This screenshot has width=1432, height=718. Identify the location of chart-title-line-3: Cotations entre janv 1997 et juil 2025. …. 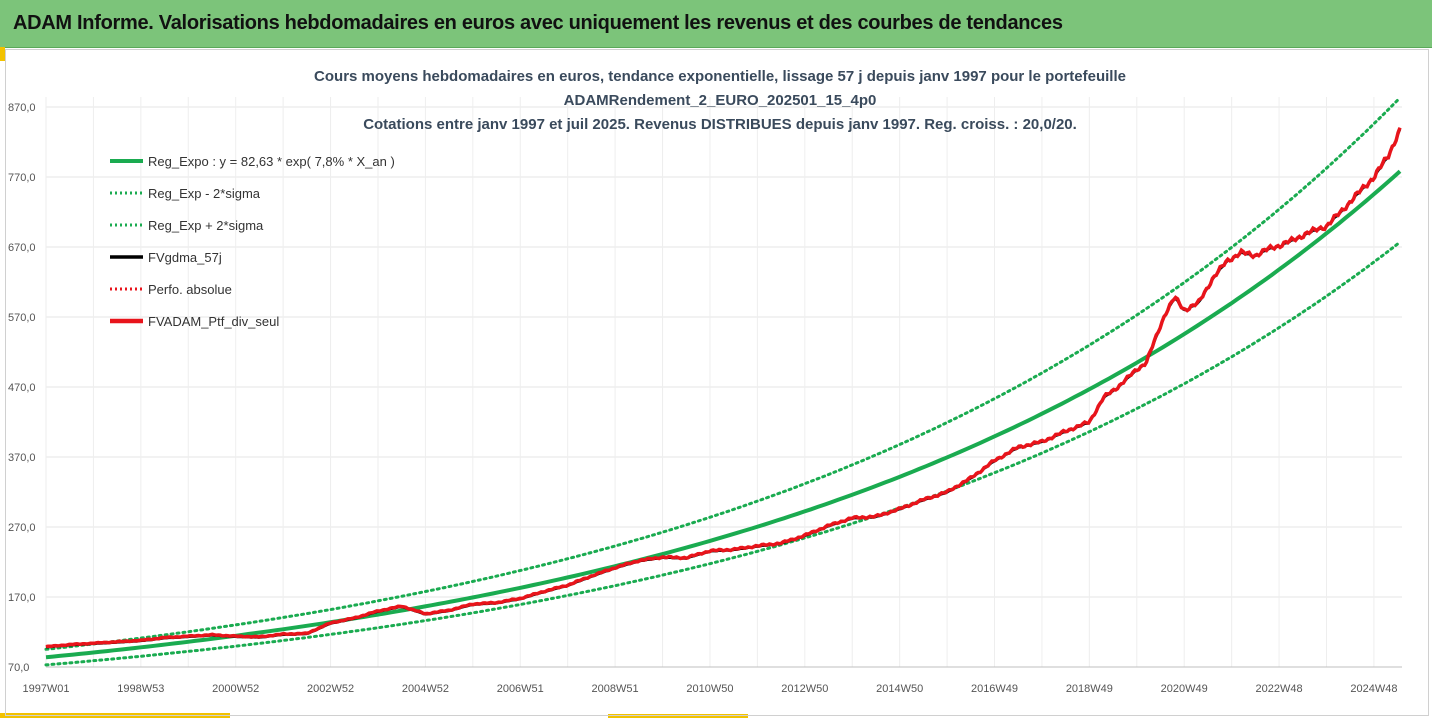
(720, 124).